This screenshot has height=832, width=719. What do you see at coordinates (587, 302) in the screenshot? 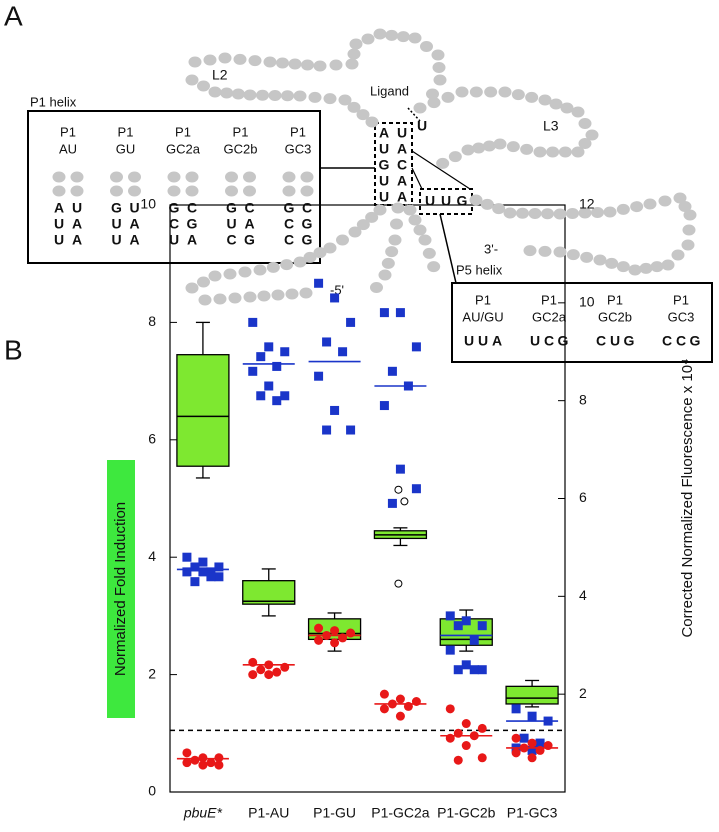
I see `y2-tick-label: 10` at bounding box center [587, 302].